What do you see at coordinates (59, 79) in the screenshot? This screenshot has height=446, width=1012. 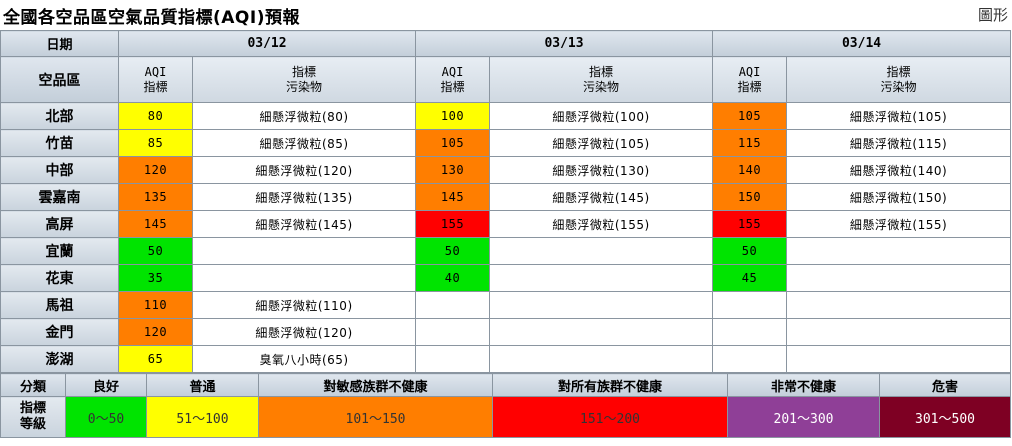 I see `region-header: 空品區` at bounding box center [59, 79].